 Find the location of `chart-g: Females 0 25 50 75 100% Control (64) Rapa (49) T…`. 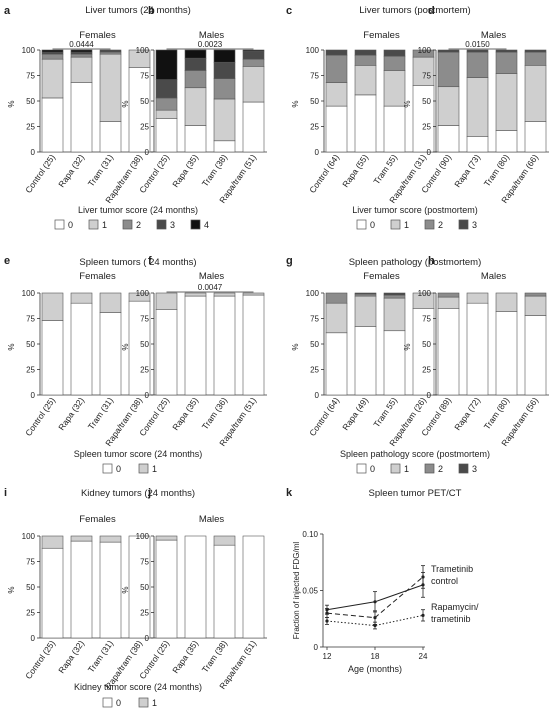

chart-g: Females 0 25 50 75 100% Control (64) Rapa (49) T… is located at coordinates (364, 359).